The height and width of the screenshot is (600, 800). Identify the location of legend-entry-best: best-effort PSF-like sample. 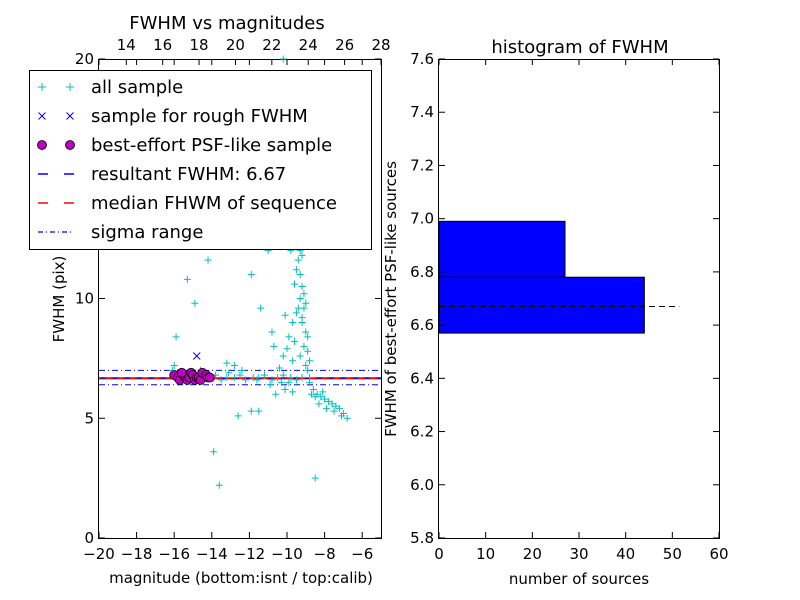
(184, 145).